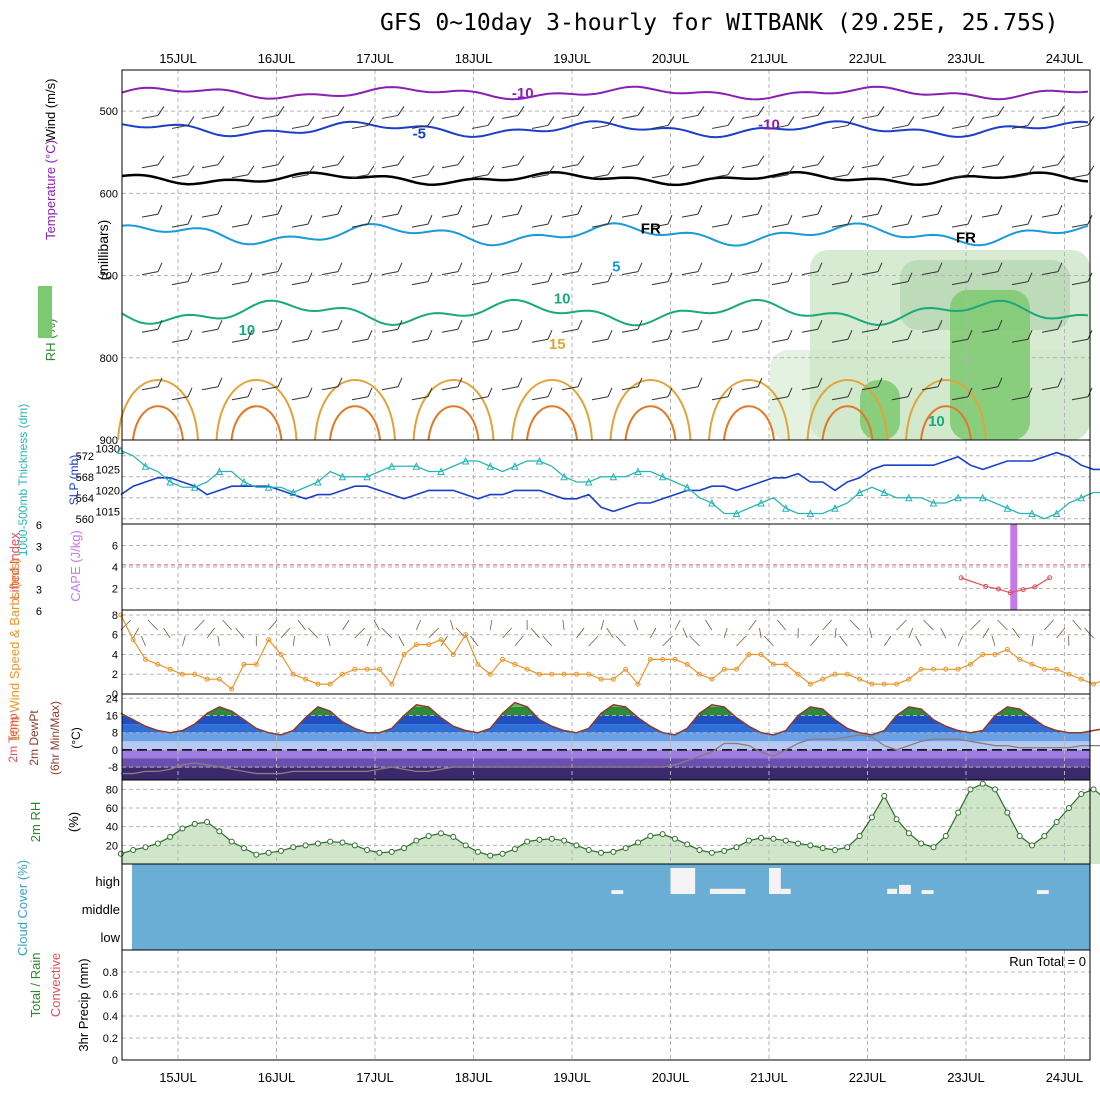 This screenshot has height=1100, width=1100. What do you see at coordinates (74, 480) in the screenshot?
I see `slp-axis-label: SLP (mb)` at bounding box center [74, 480].